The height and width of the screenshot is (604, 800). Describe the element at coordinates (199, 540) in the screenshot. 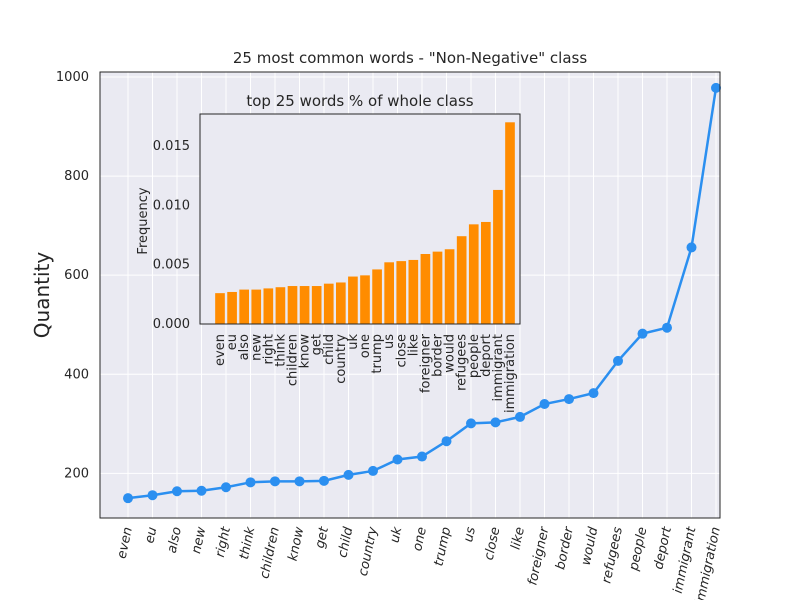

I see `main-x-tick-label-new: new` at that location.